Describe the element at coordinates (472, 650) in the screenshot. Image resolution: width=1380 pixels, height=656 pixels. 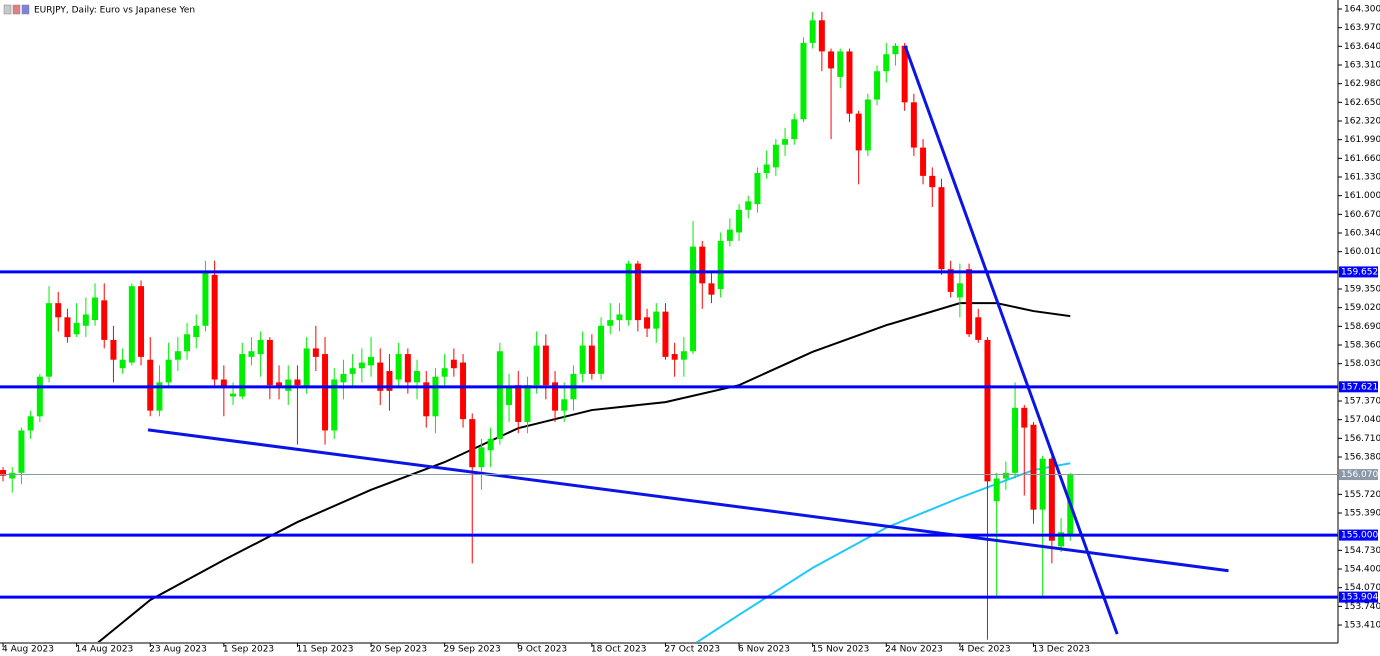
I see `x-tick-label: 29 Sep 2023` at that location.